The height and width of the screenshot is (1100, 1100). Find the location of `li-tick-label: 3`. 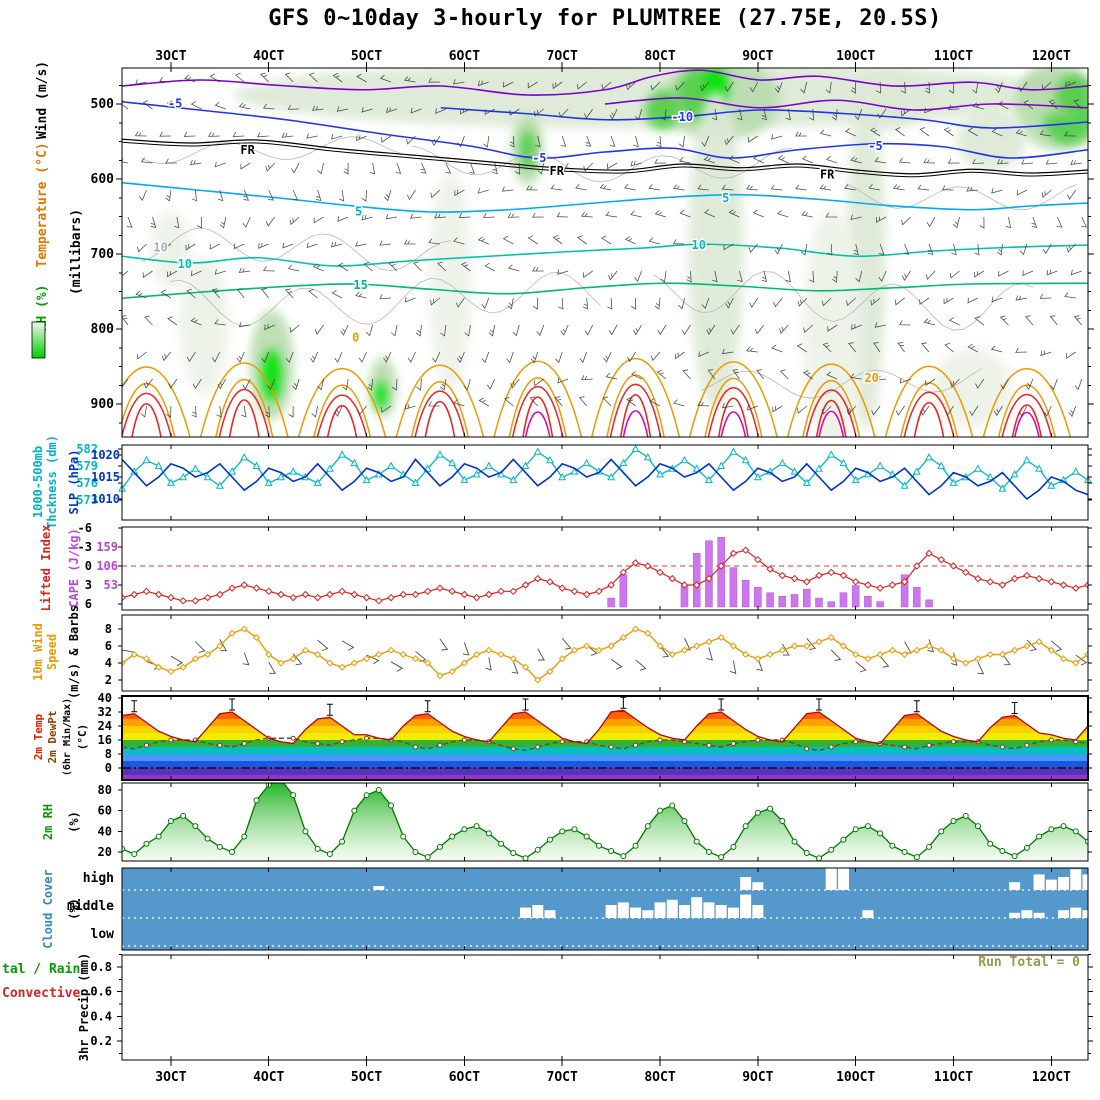

li-tick-label: 3 is located at coordinates (88, 585).